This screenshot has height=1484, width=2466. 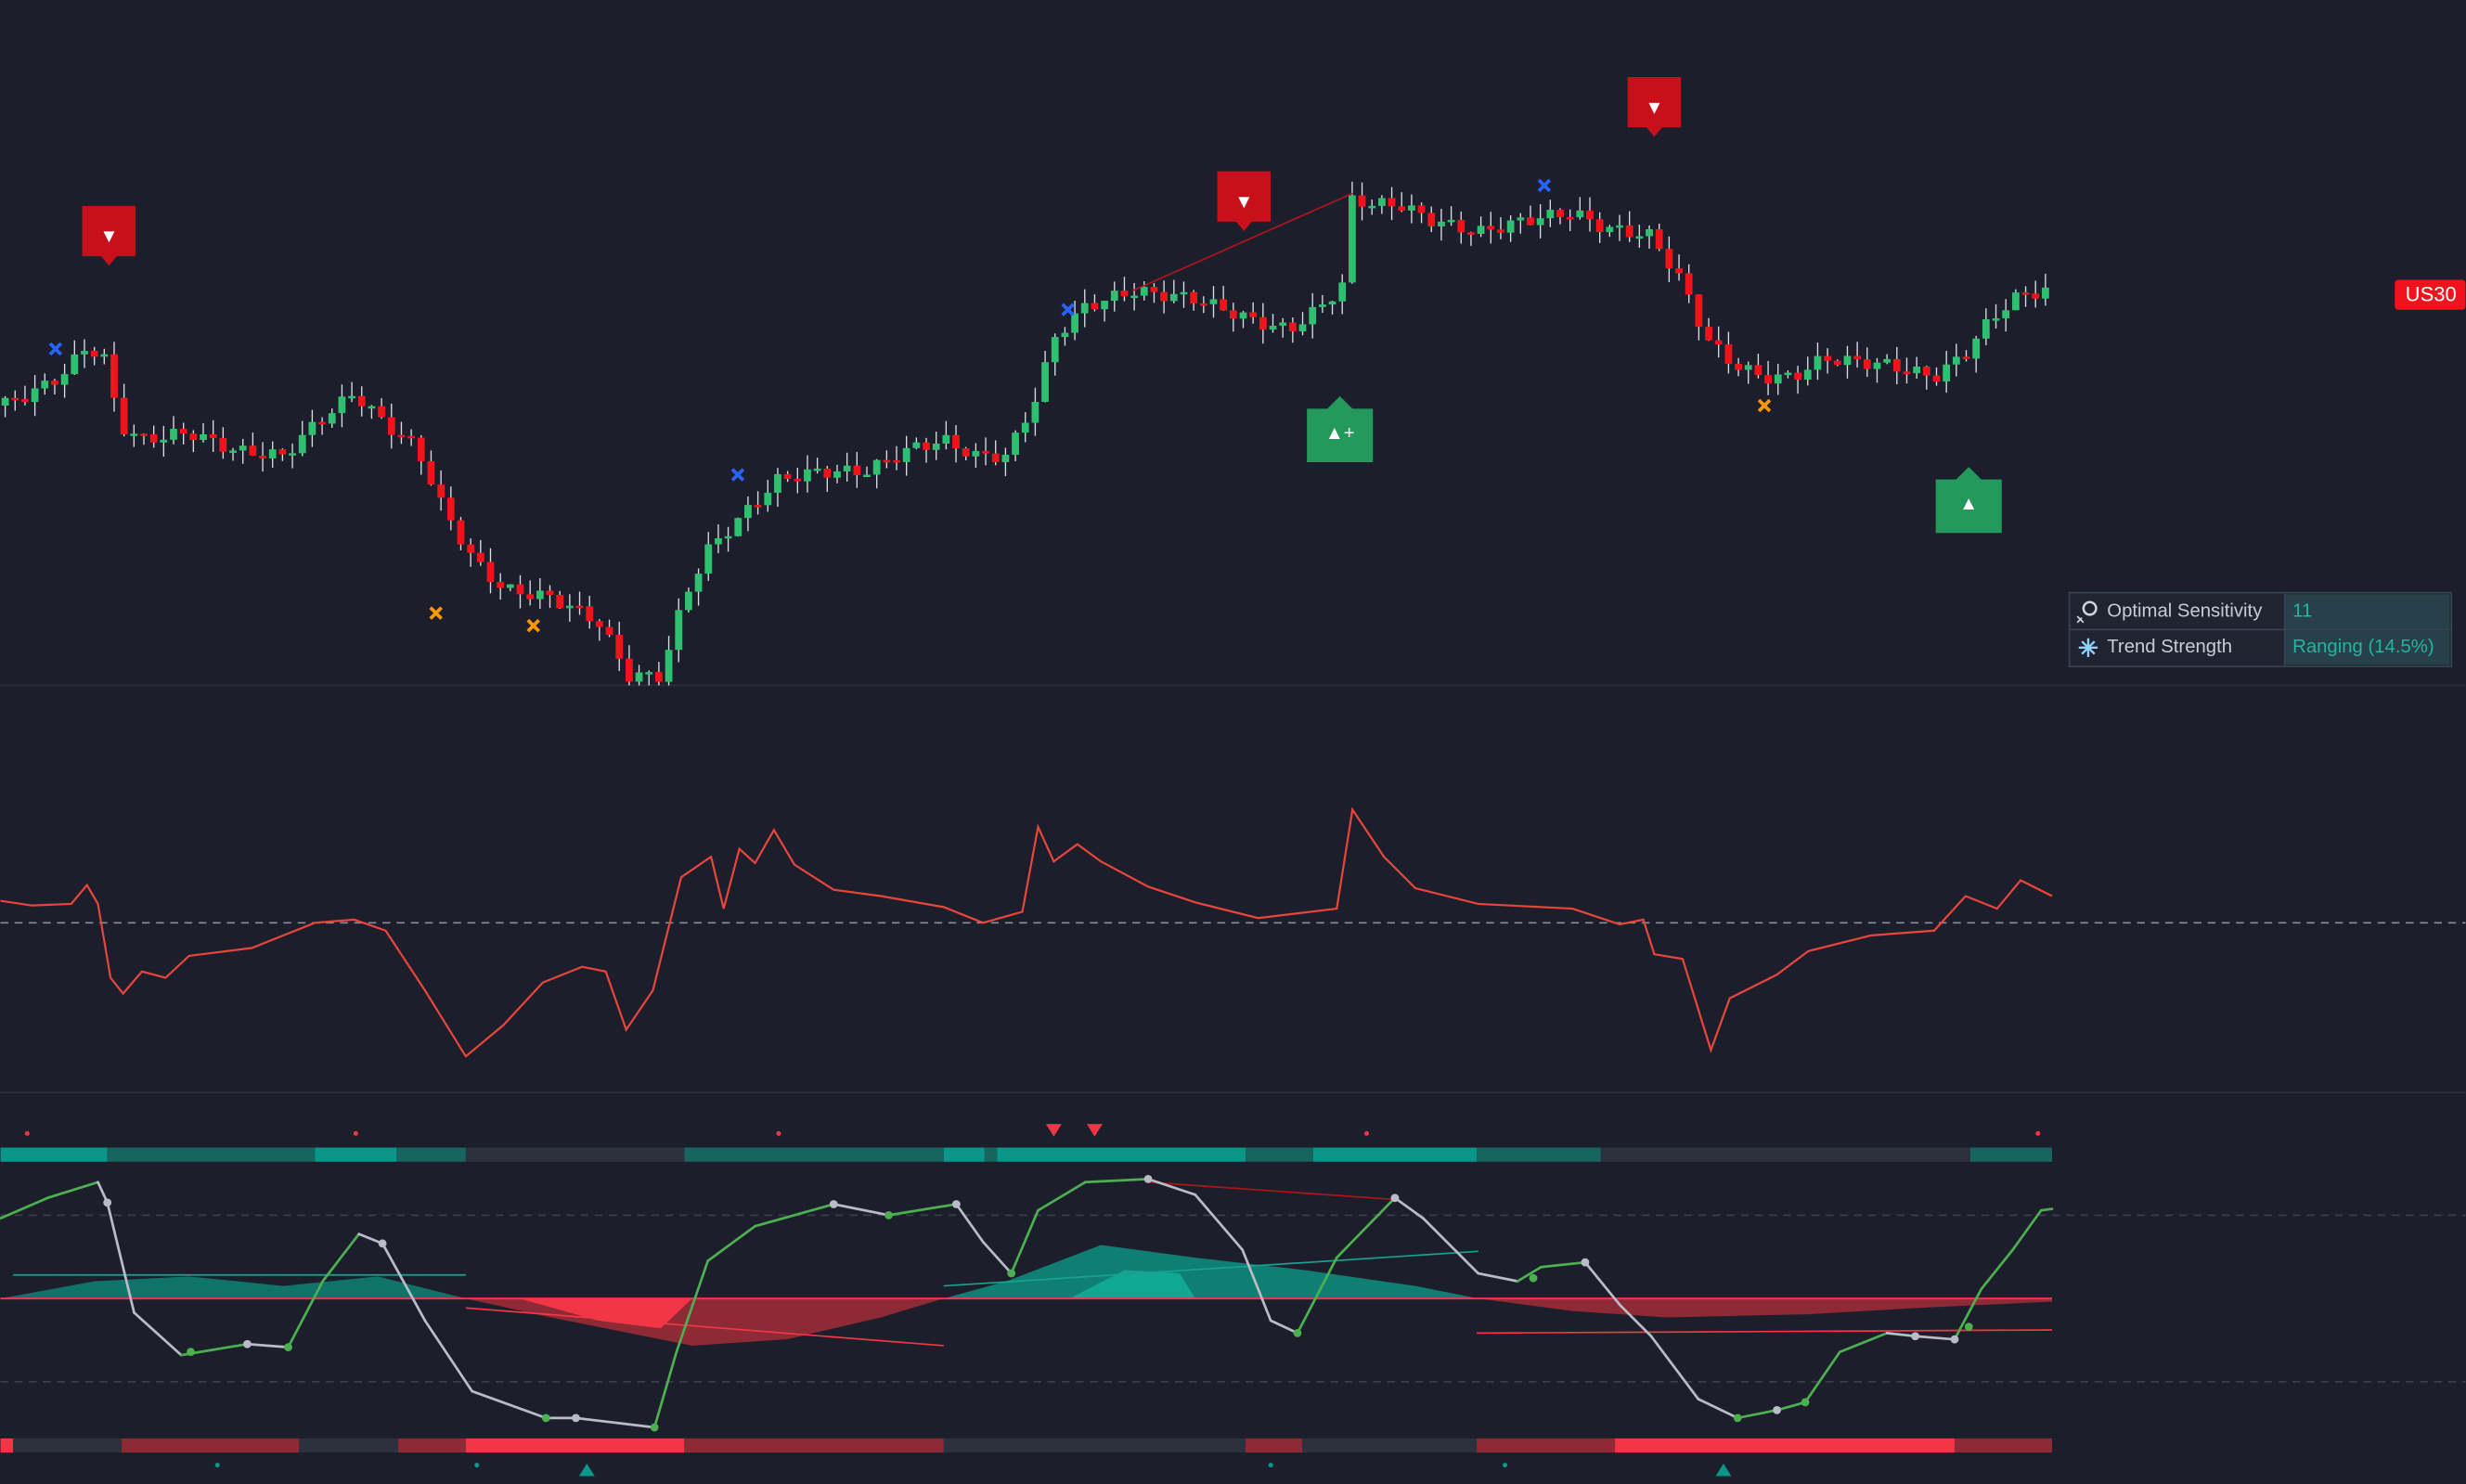 I want to click on table-label: Trend Strength, so click(x=2169, y=647).